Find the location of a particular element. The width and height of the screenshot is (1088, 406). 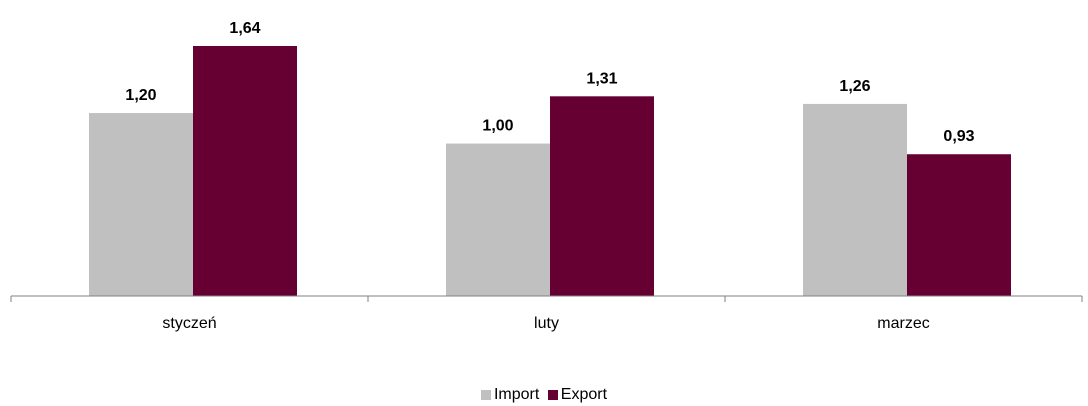

data-label-export-1: 1,31 is located at coordinates (601, 78).